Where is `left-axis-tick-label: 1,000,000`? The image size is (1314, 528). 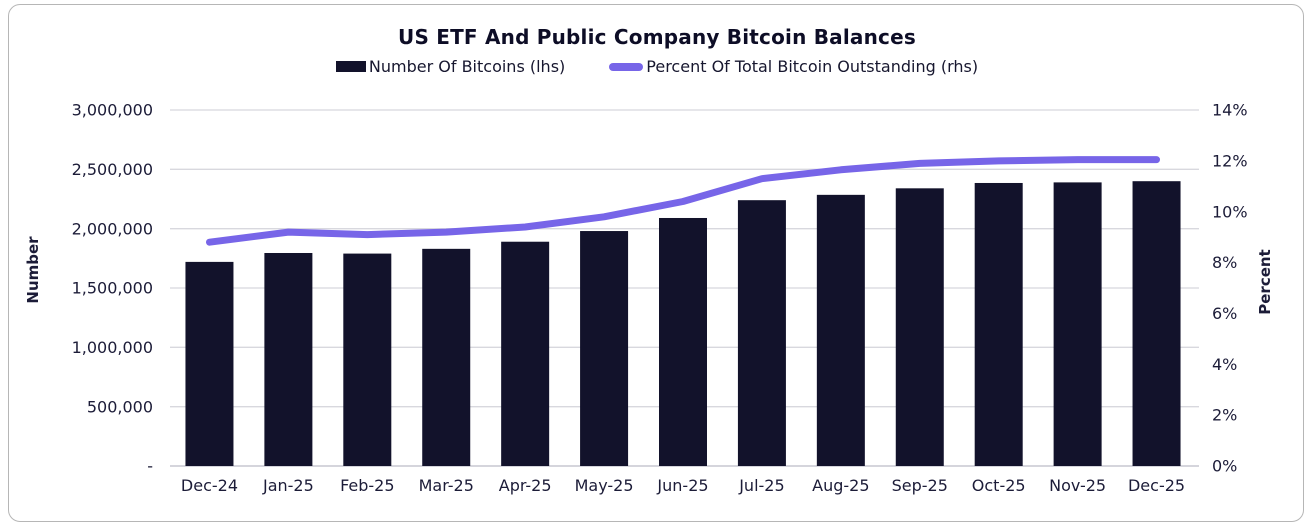
left-axis-tick-label: 1,000,000 is located at coordinates (112, 347).